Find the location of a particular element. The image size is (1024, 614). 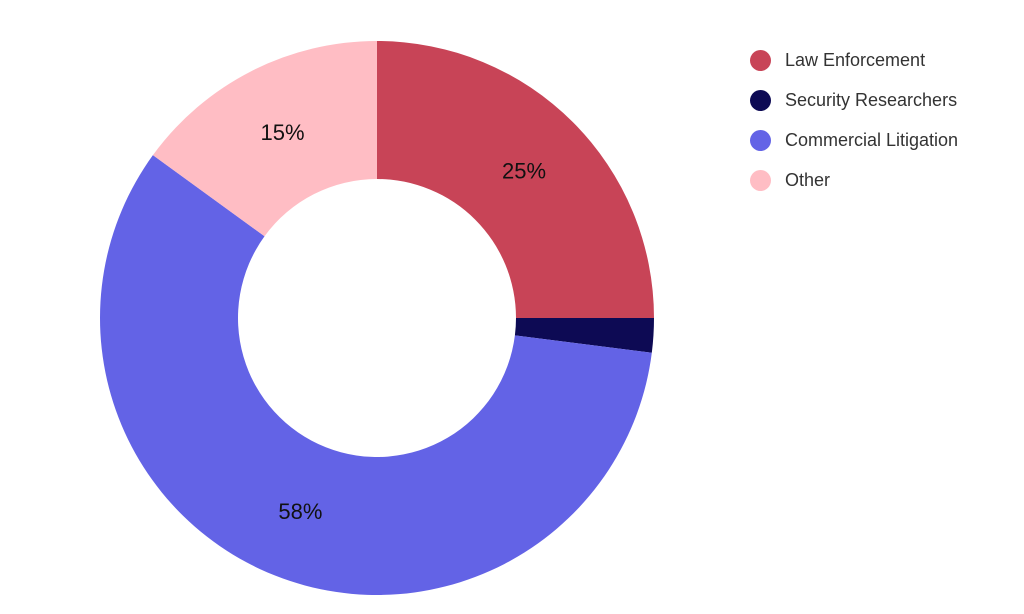

slice-security-researchers is located at coordinates (584, 335).